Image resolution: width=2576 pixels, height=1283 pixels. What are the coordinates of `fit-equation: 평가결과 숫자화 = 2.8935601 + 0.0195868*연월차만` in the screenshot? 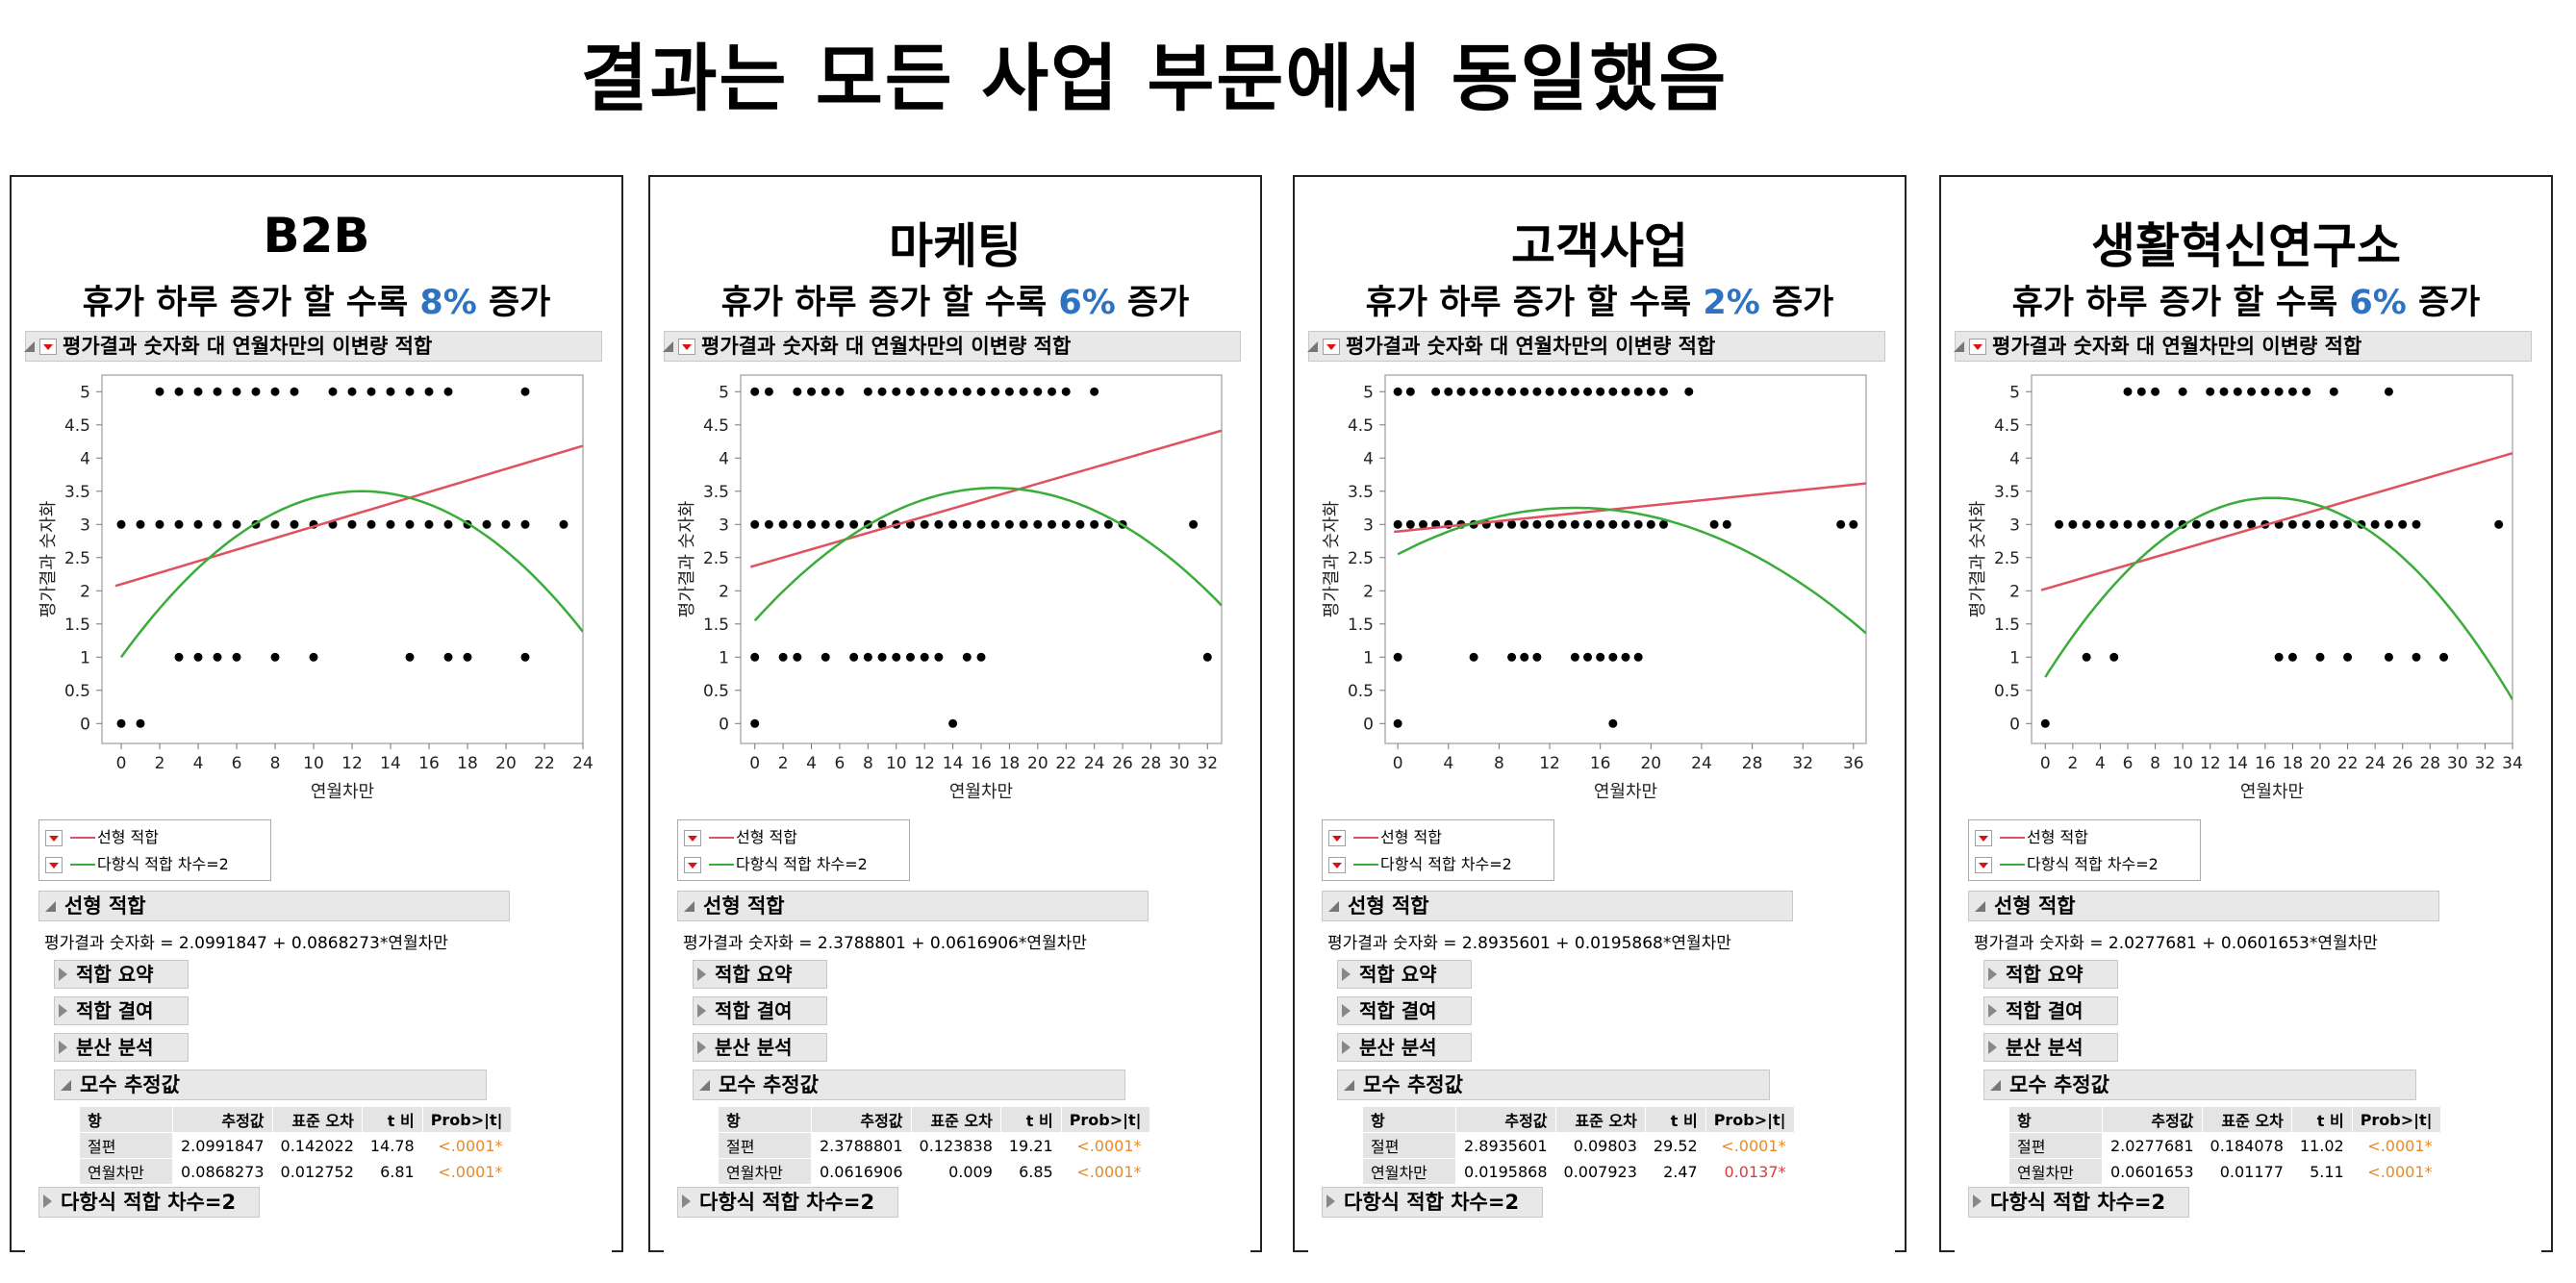 It's located at (1529, 943).